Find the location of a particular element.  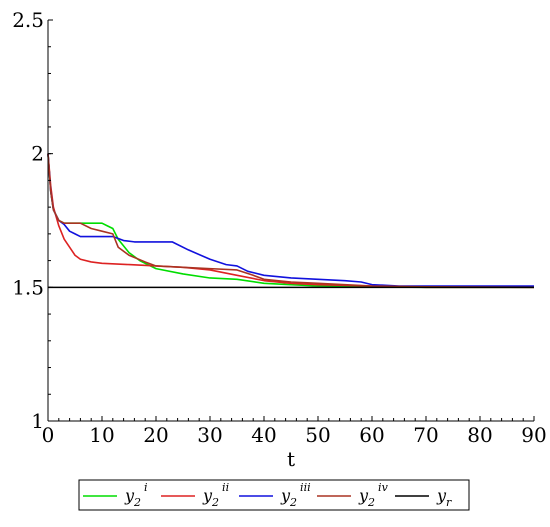

y-tick-label: 1.5 is located at coordinates (28, 287).